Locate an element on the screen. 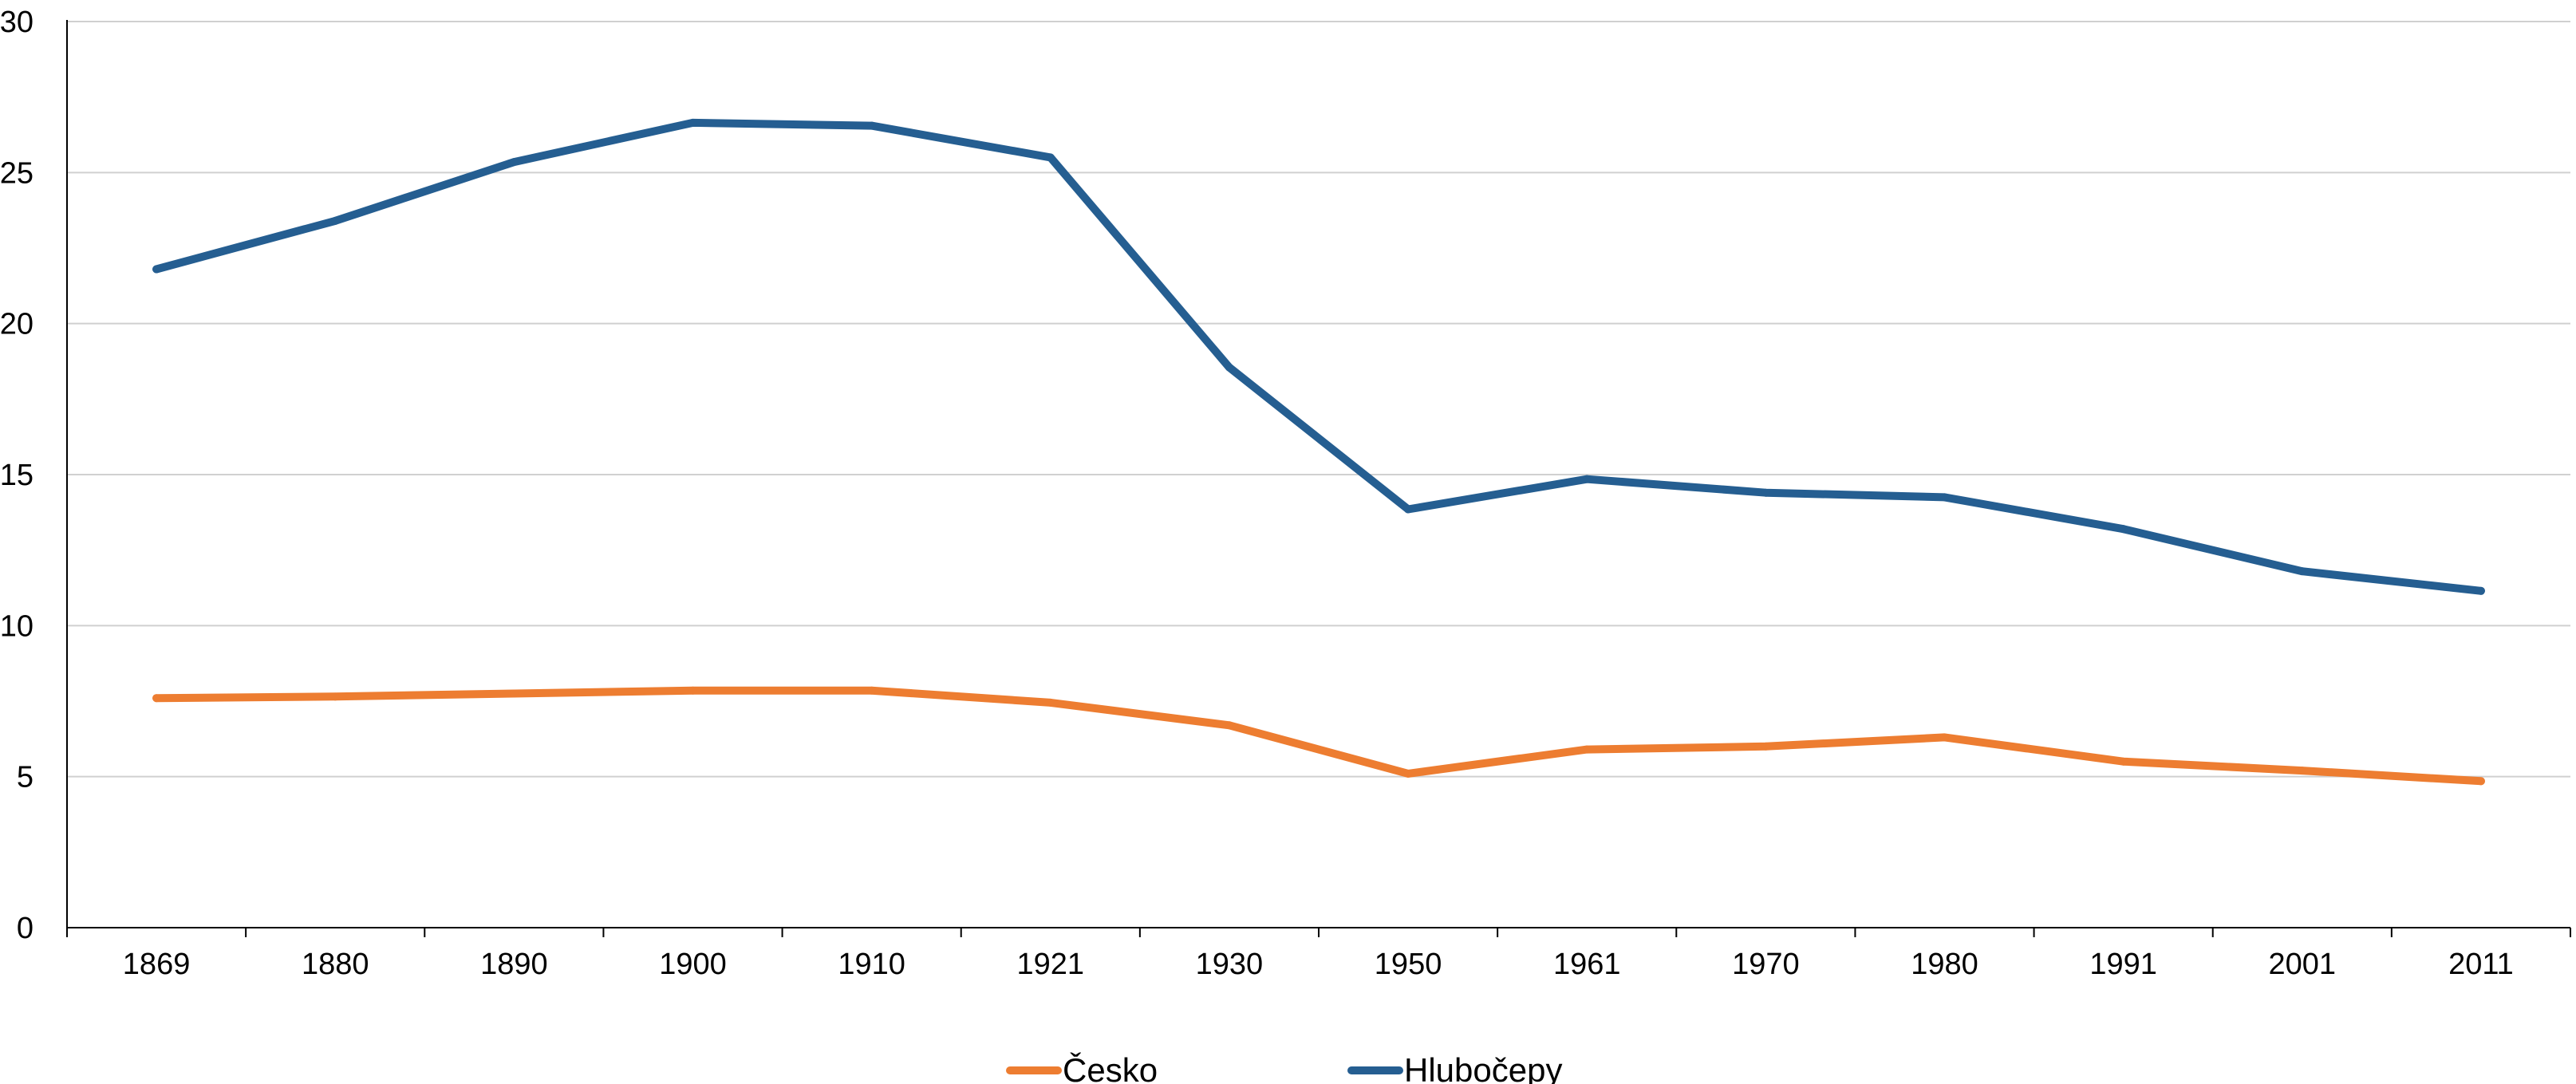 This screenshot has width=2576, height=1084. y-tick-label: 20 is located at coordinates (17, 324).